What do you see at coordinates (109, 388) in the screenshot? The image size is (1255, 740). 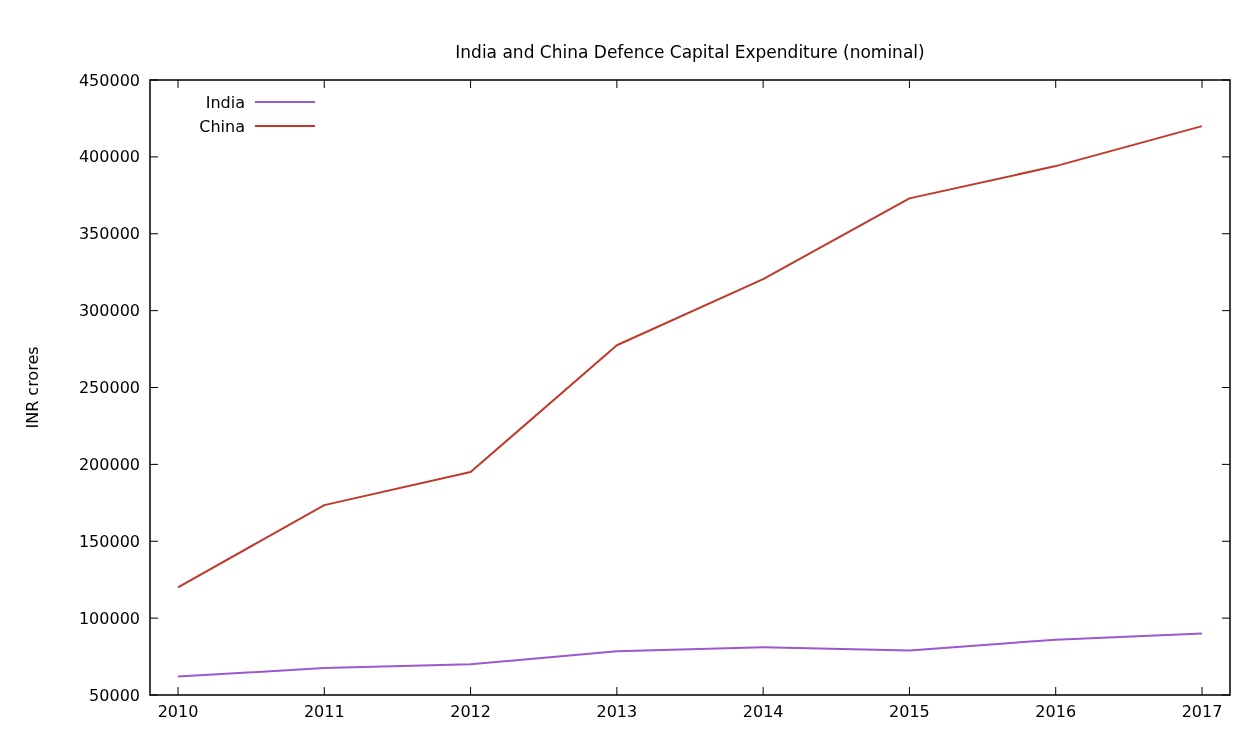 I see `y-tick-label: 250000` at bounding box center [109, 388].